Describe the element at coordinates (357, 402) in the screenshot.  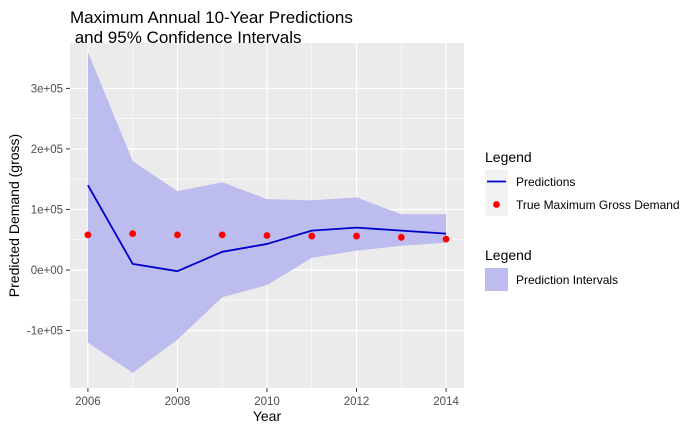
I see `x-tick-label: 2012` at that location.